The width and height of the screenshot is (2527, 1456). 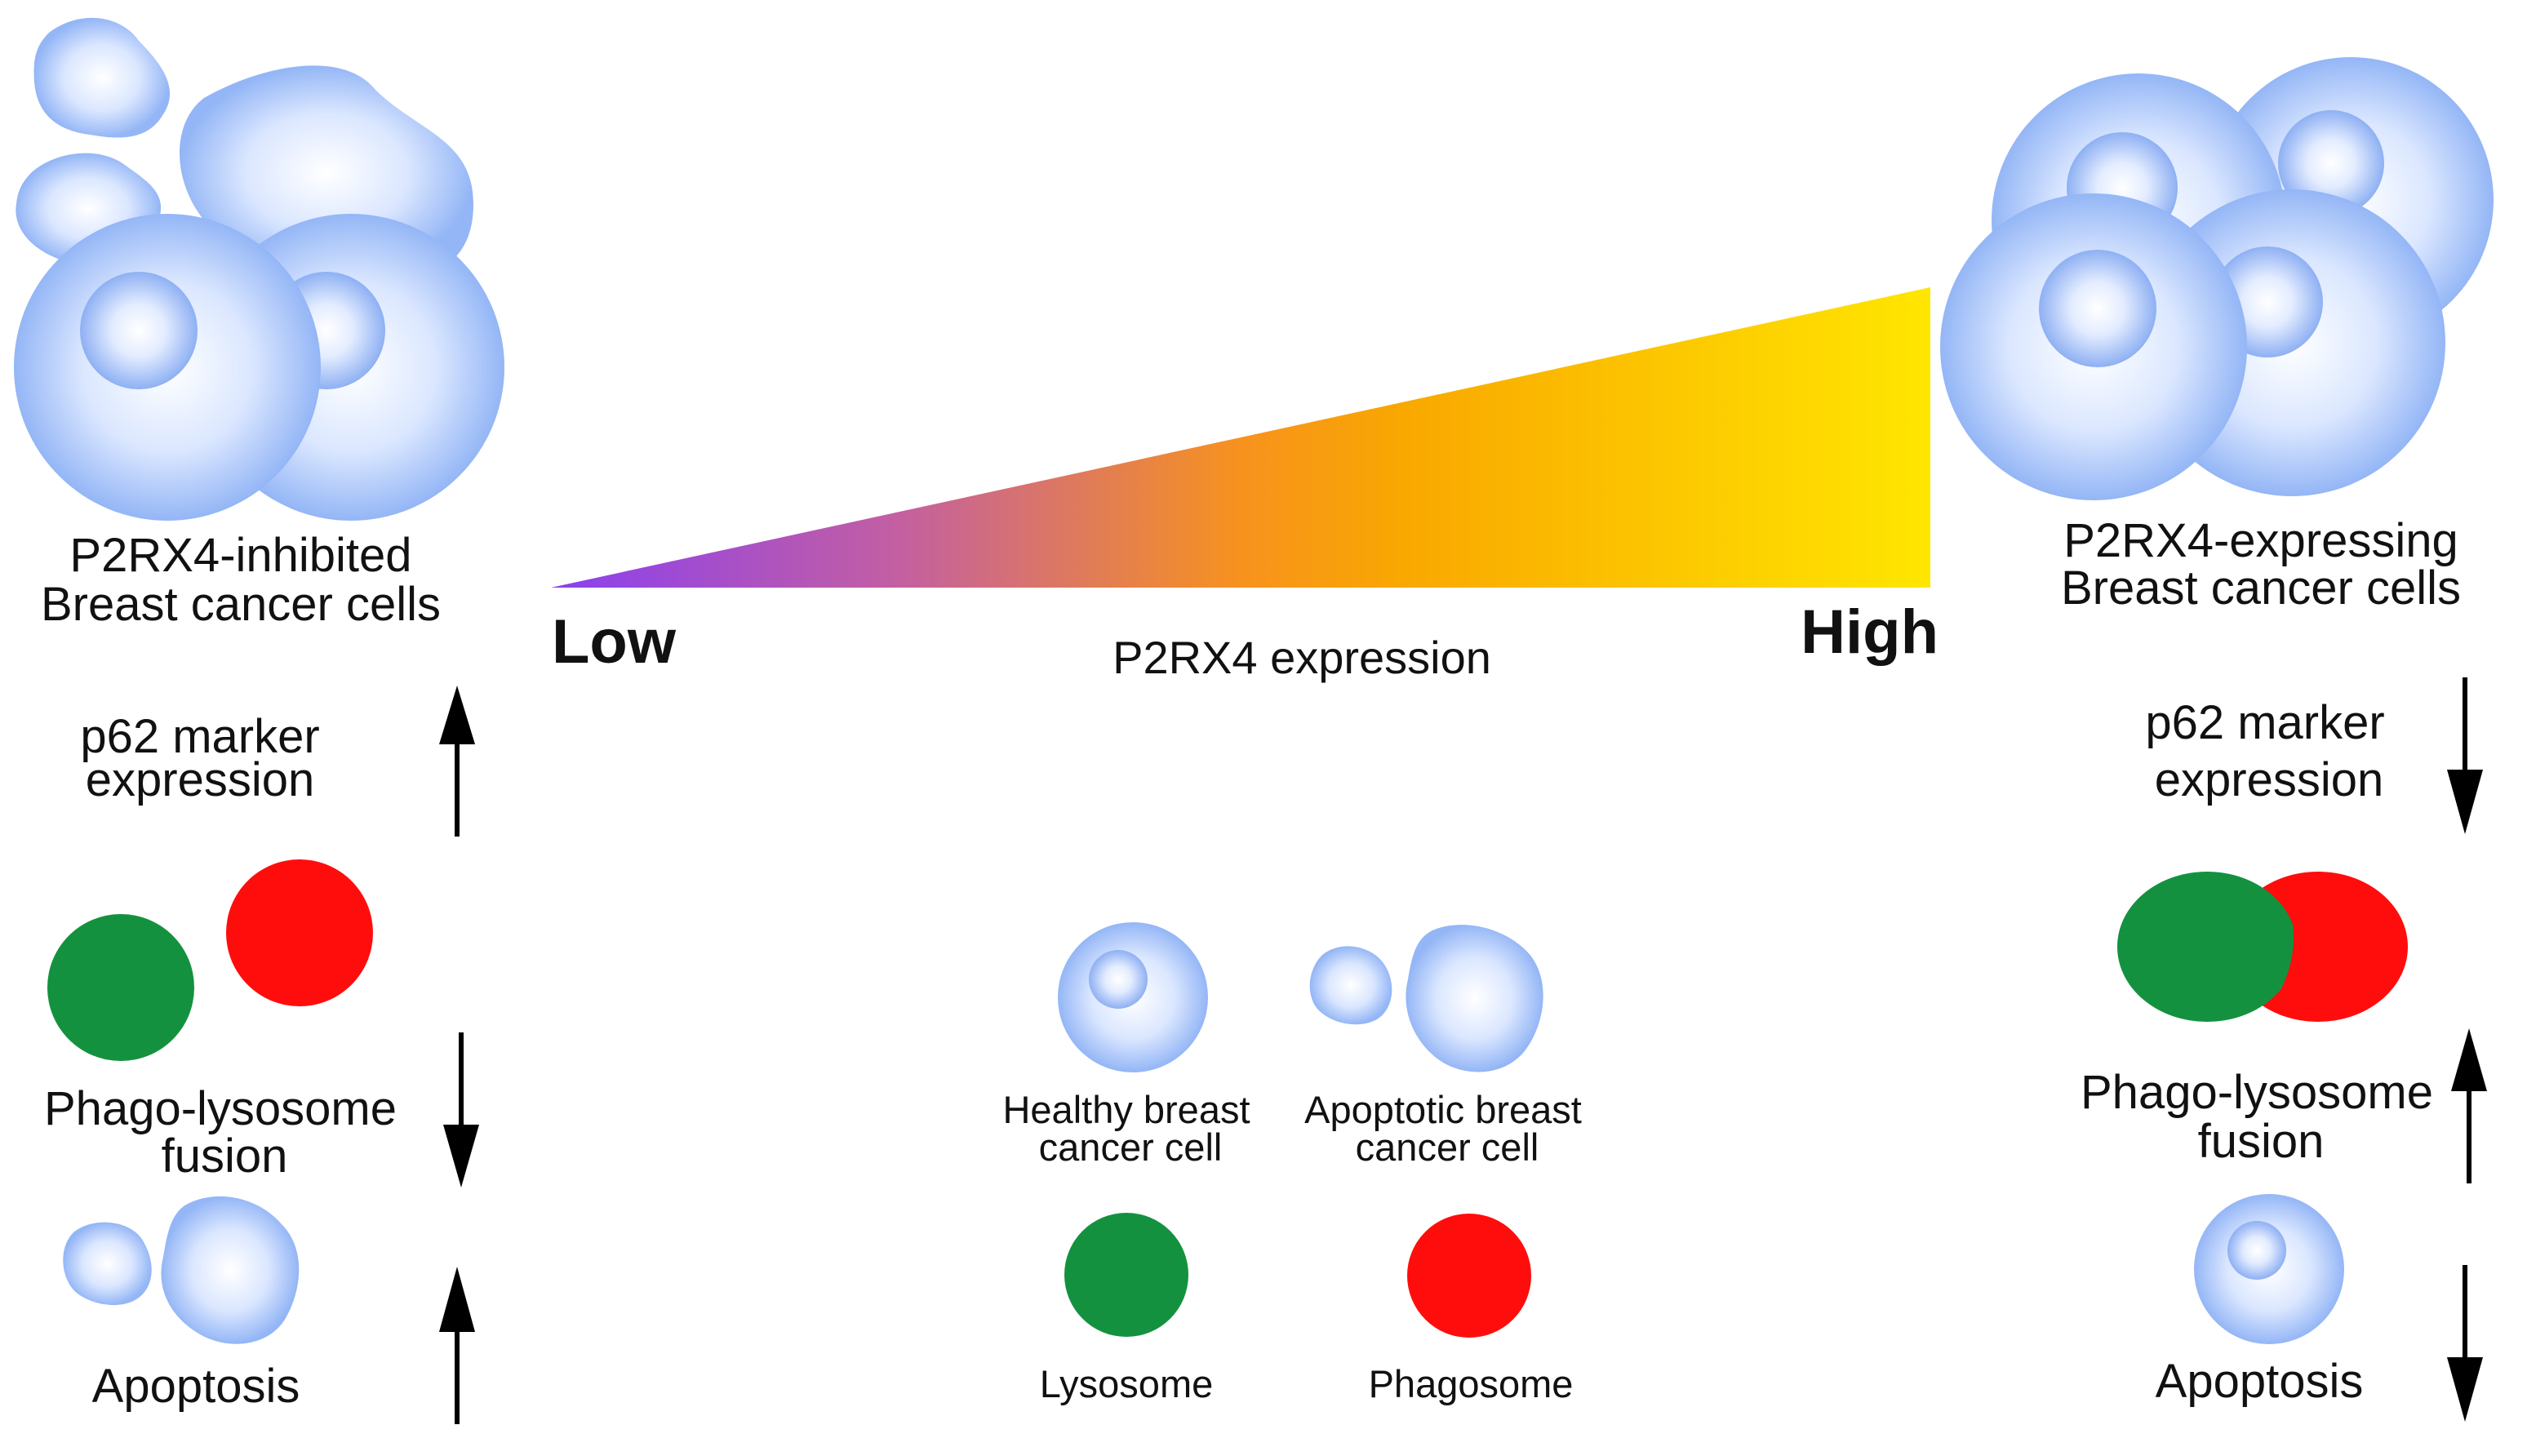 I want to click on left-apoptosis-label: Apoptosis, so click(x=196, y=1387).